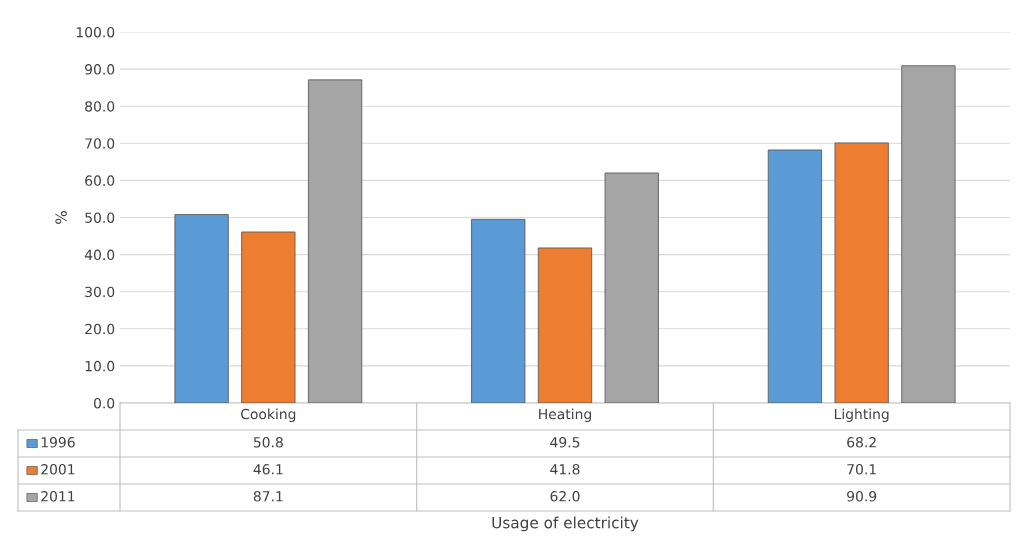  Describe the element at coordinates (861, 469) in the screenshot. I see `data-label: 70.1` at that location.